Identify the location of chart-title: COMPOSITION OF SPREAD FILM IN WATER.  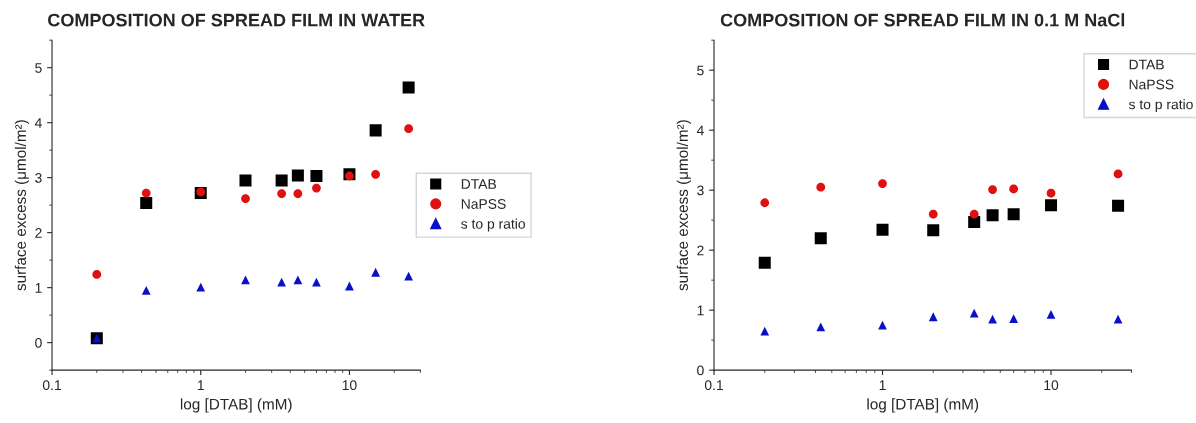
(236, 20).